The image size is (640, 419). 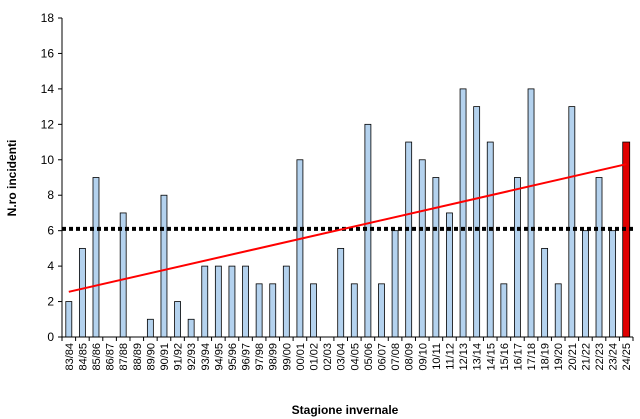 I want to click on x-tick-label: 17/18, so click(x=532, y=357).